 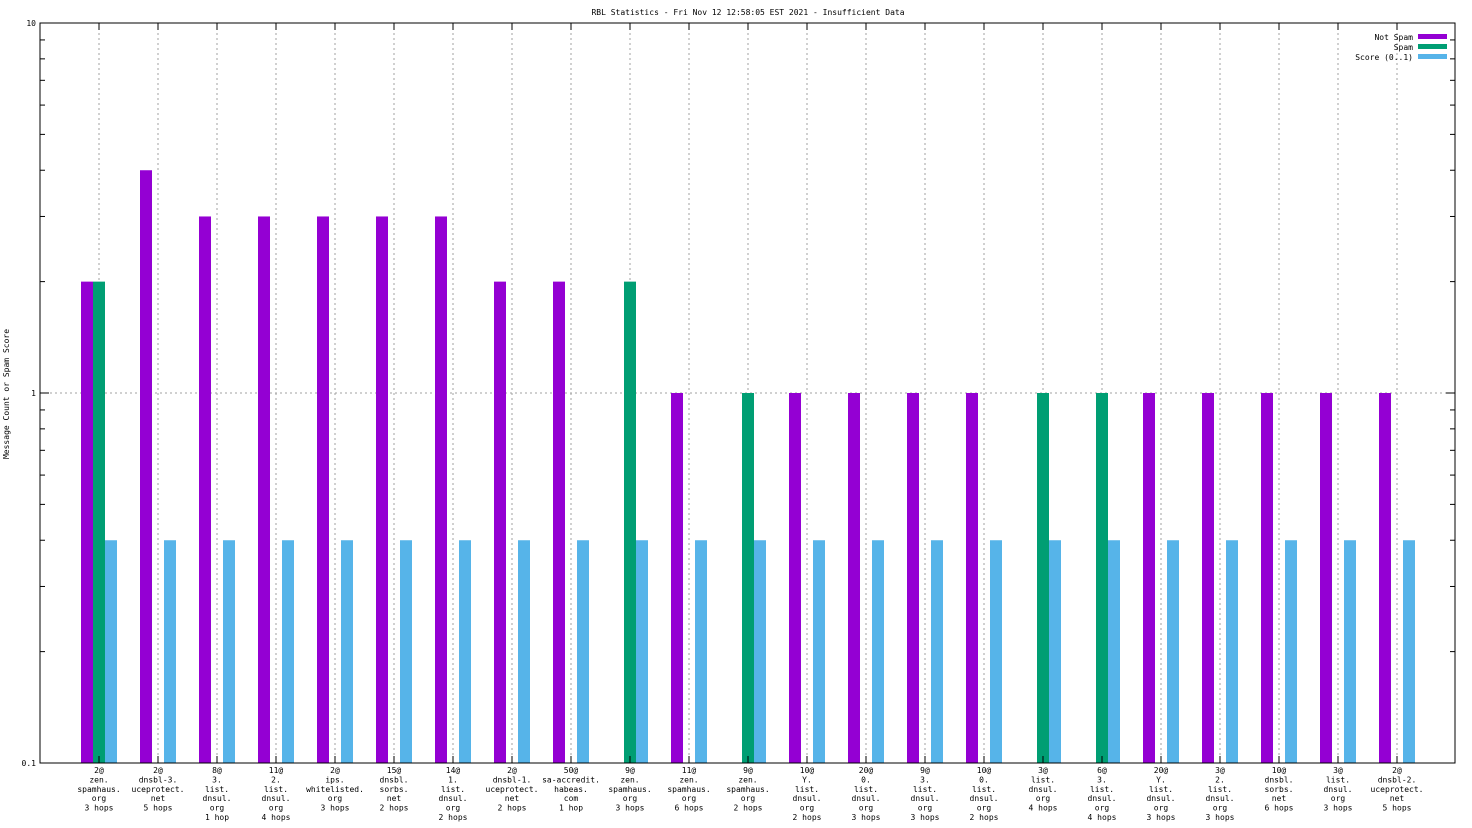 What do you see at coordinates (98, 789) in the screenshot?
I see `x-tick-label: 2@ zen. spamhaus. org 3 hops` at bounding box center [98, 789].